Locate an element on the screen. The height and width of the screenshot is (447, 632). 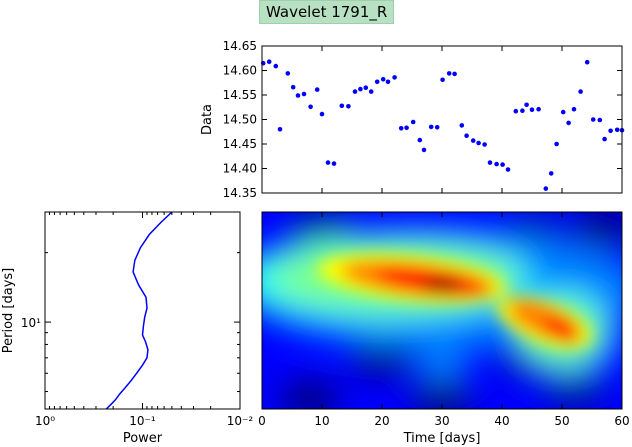
x-tick-label: 60 is located at coordinates (621, 421).